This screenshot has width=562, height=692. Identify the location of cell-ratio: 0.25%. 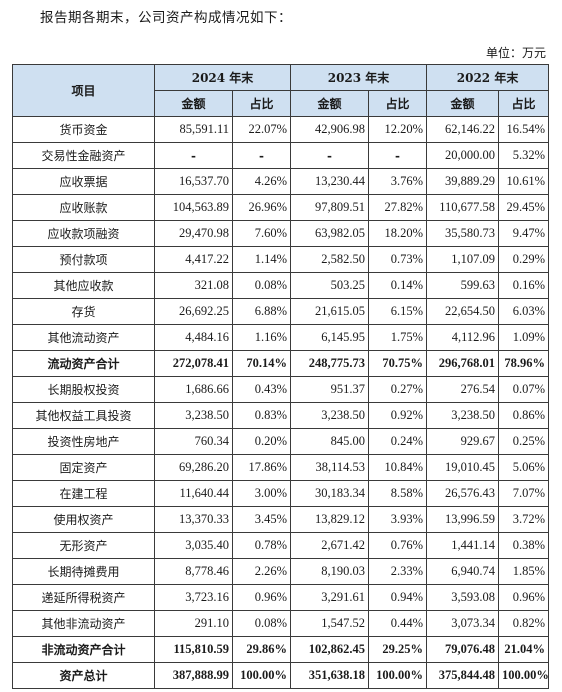
(524, 441).